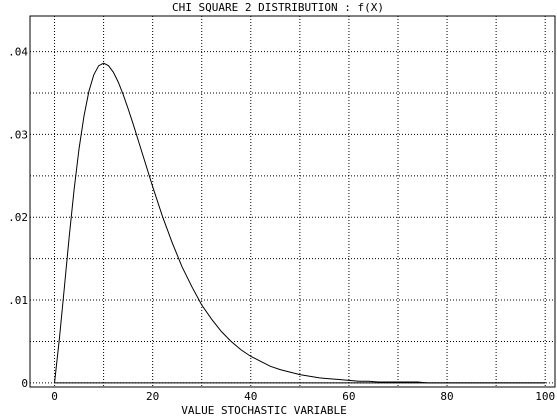  I want to click on y-tick-label: .01, so click(18, 300).